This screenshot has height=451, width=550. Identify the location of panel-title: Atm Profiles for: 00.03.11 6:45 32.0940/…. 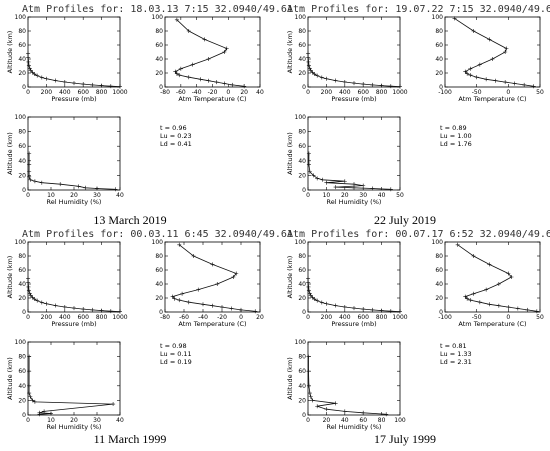
(157, 234).